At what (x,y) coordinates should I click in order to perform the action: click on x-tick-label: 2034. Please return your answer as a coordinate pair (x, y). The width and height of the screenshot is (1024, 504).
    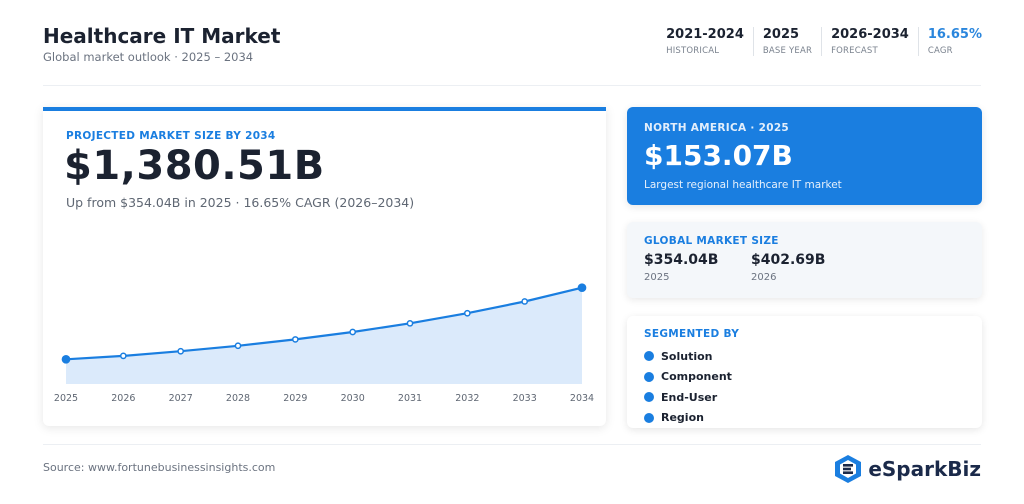
    Looking at the image, I should click on (582, 398).